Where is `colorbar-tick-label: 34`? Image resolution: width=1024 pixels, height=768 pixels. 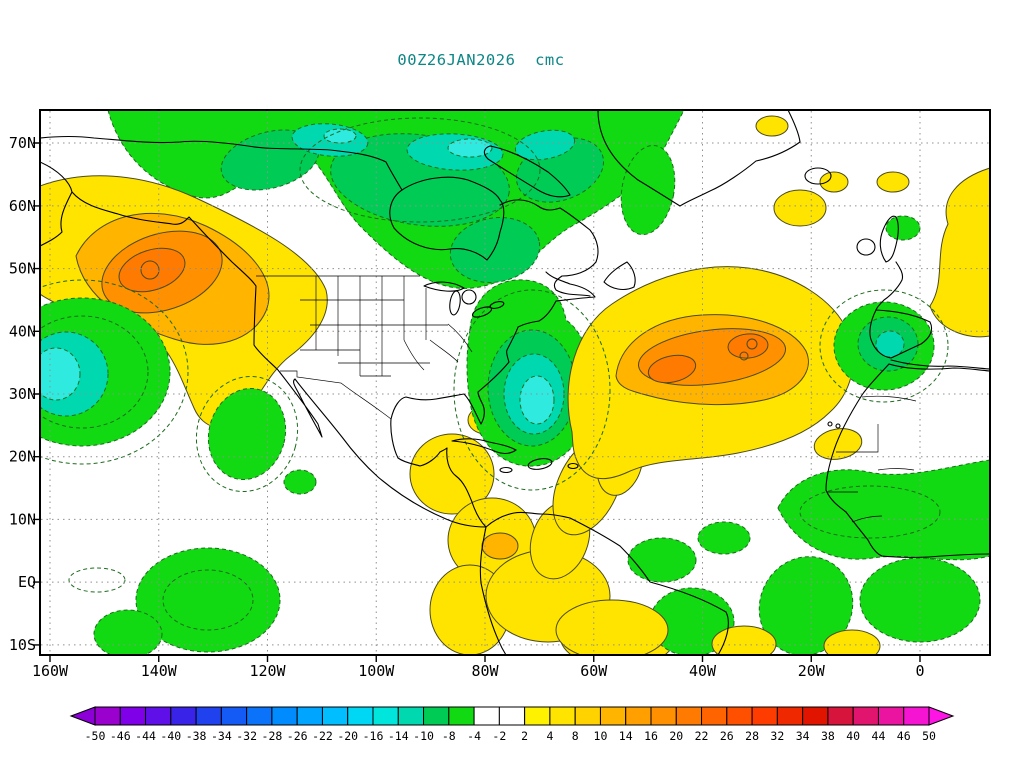
colorbar-tick-label: 34 is located at coordinates (803, 736).